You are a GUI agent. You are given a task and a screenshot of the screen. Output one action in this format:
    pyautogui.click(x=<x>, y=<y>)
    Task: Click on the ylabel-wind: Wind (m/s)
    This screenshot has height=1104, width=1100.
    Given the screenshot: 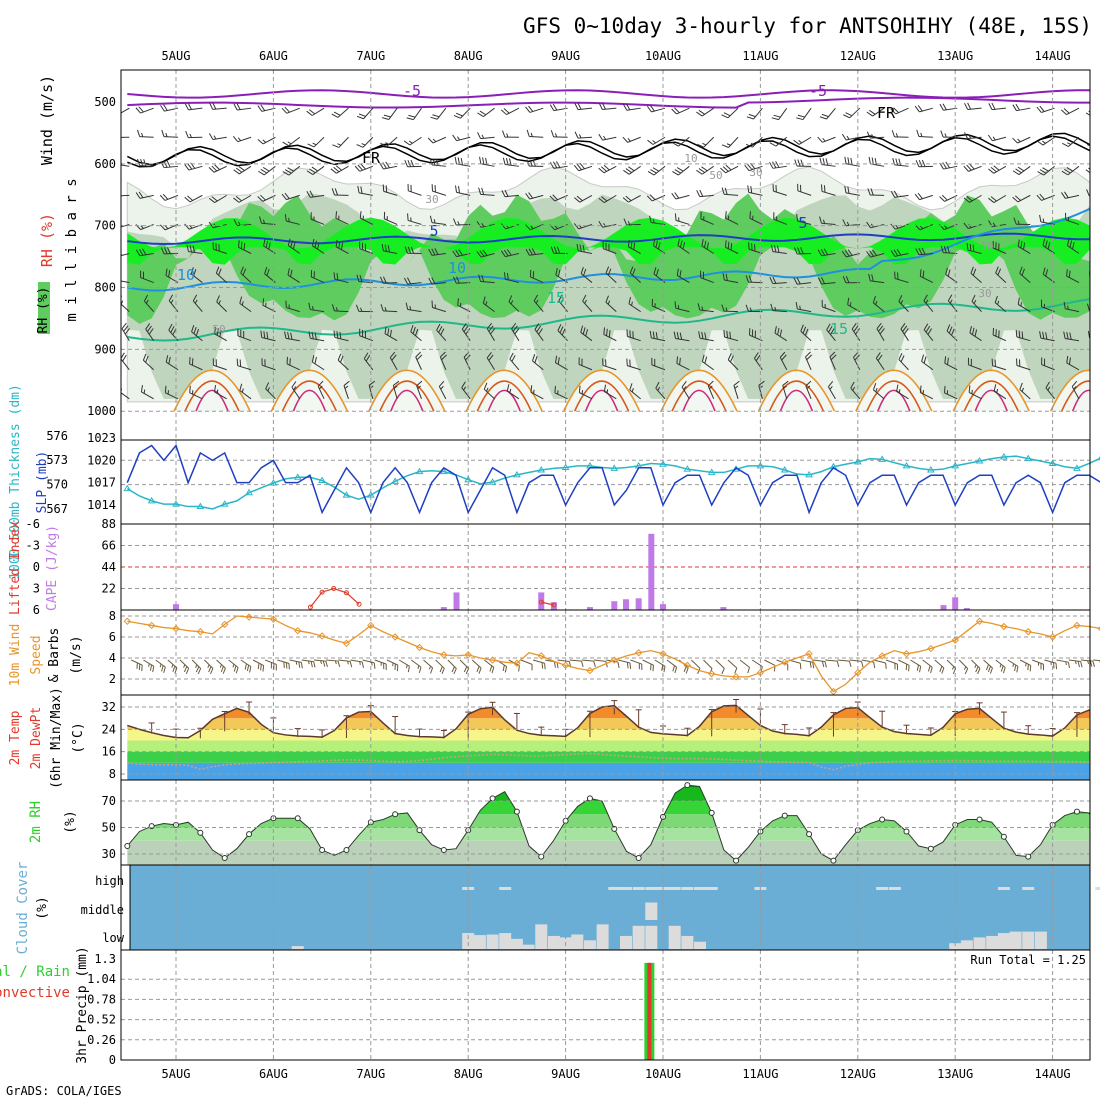 What is the action you would take?
    pyautogui.click(x=47, y=120)
    